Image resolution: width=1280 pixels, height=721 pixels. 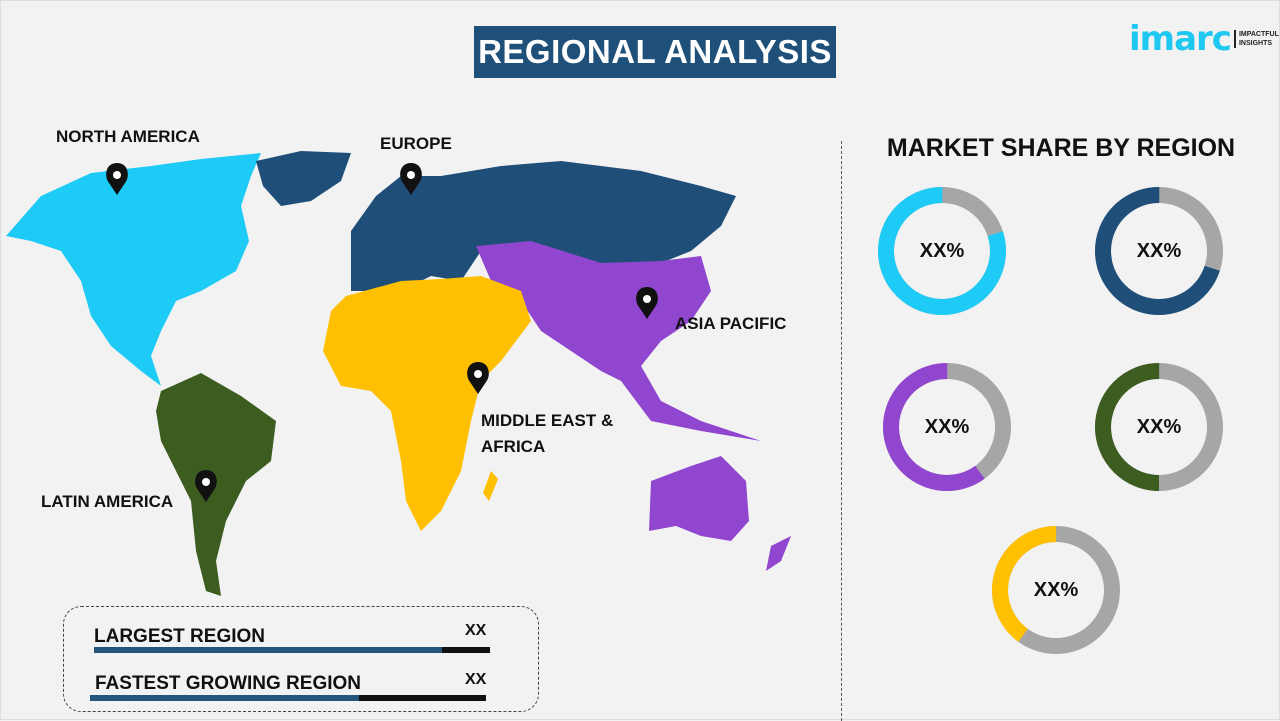 What do you see at coordinates (303, 178) in the screenshot?
I see `map-region-greenland` at bounding box center [303, 178].